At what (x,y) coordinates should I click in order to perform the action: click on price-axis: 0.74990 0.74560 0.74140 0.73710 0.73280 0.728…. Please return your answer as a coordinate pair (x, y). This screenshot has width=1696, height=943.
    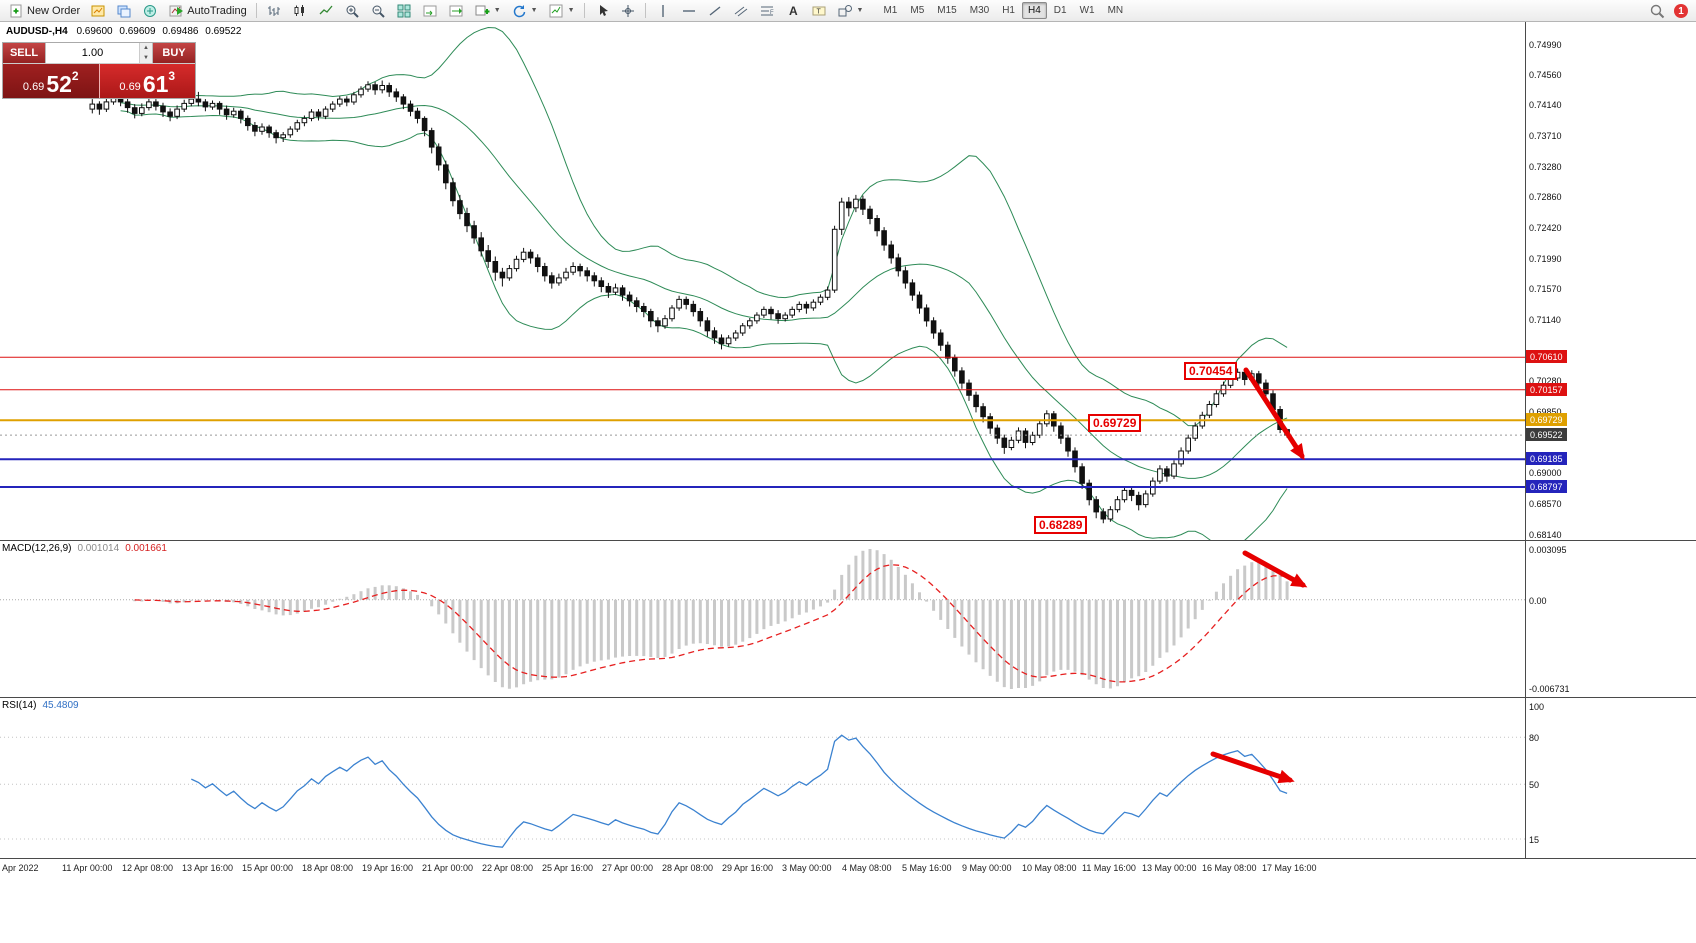
    Looking at the image, I should click on (1611, 450).